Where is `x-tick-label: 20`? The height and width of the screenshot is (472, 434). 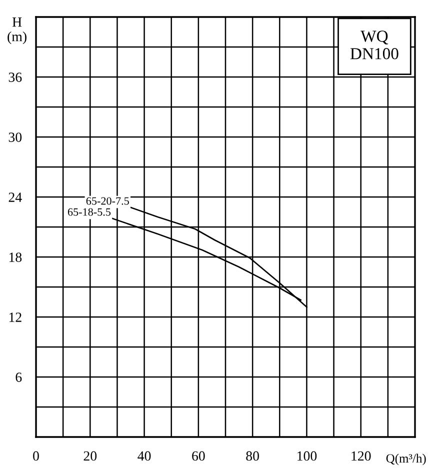
x-tick-label: 20 is located at coordinates (90, 456).